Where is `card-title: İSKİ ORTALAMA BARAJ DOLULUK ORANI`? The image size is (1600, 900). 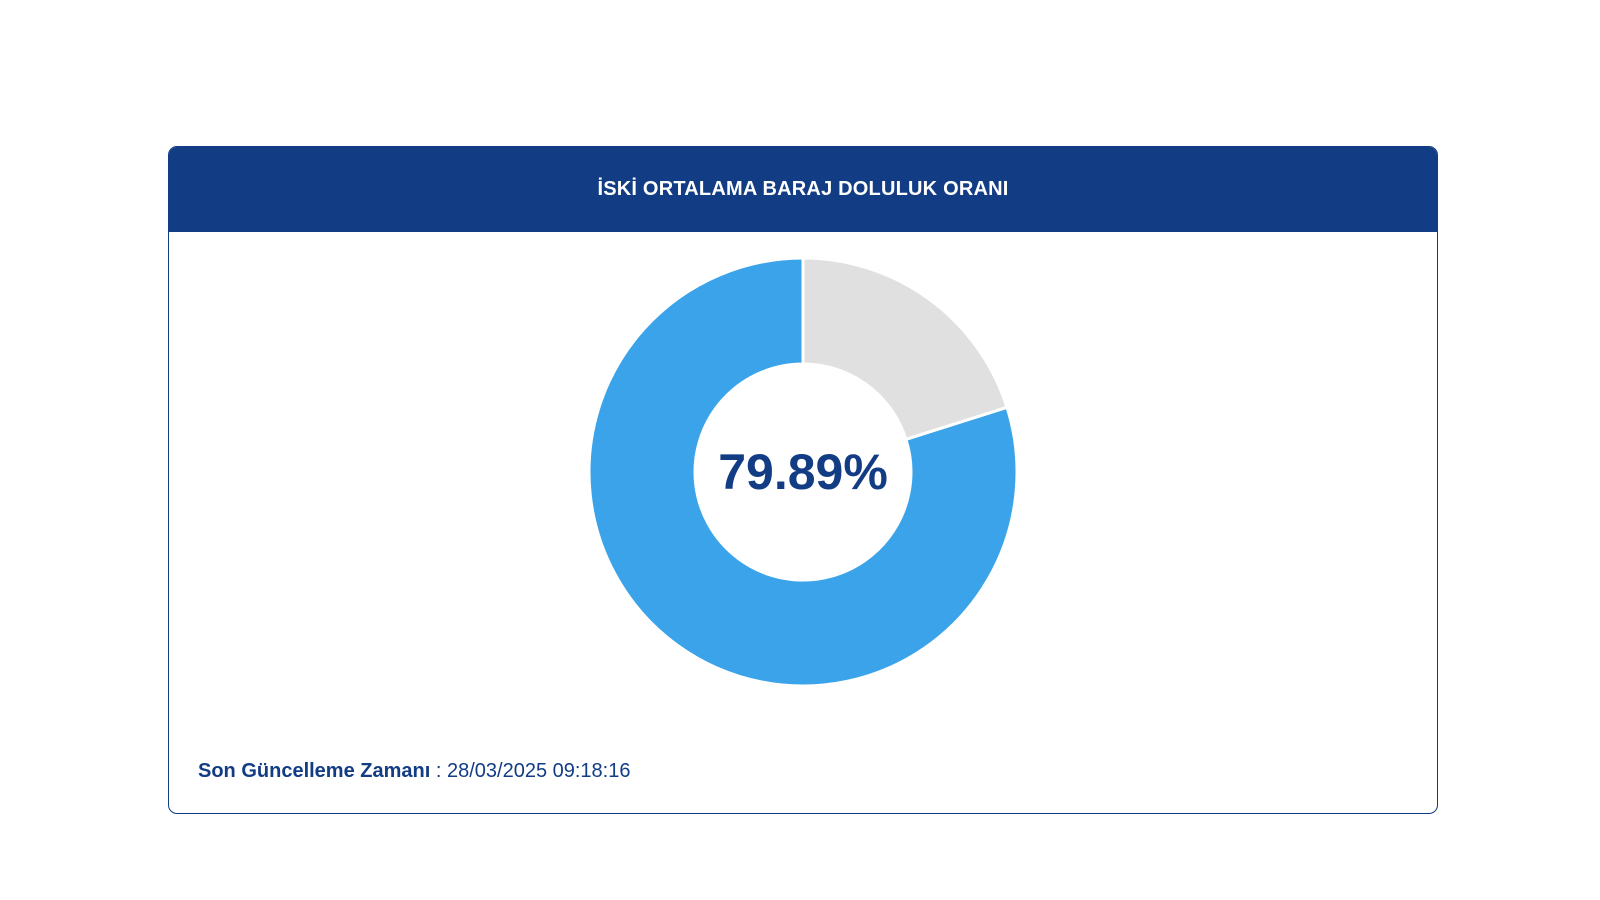 card-title: İSKİ ORTALAMA BARAJ DOLULUK ORANI is located at coordinates (803, 189).